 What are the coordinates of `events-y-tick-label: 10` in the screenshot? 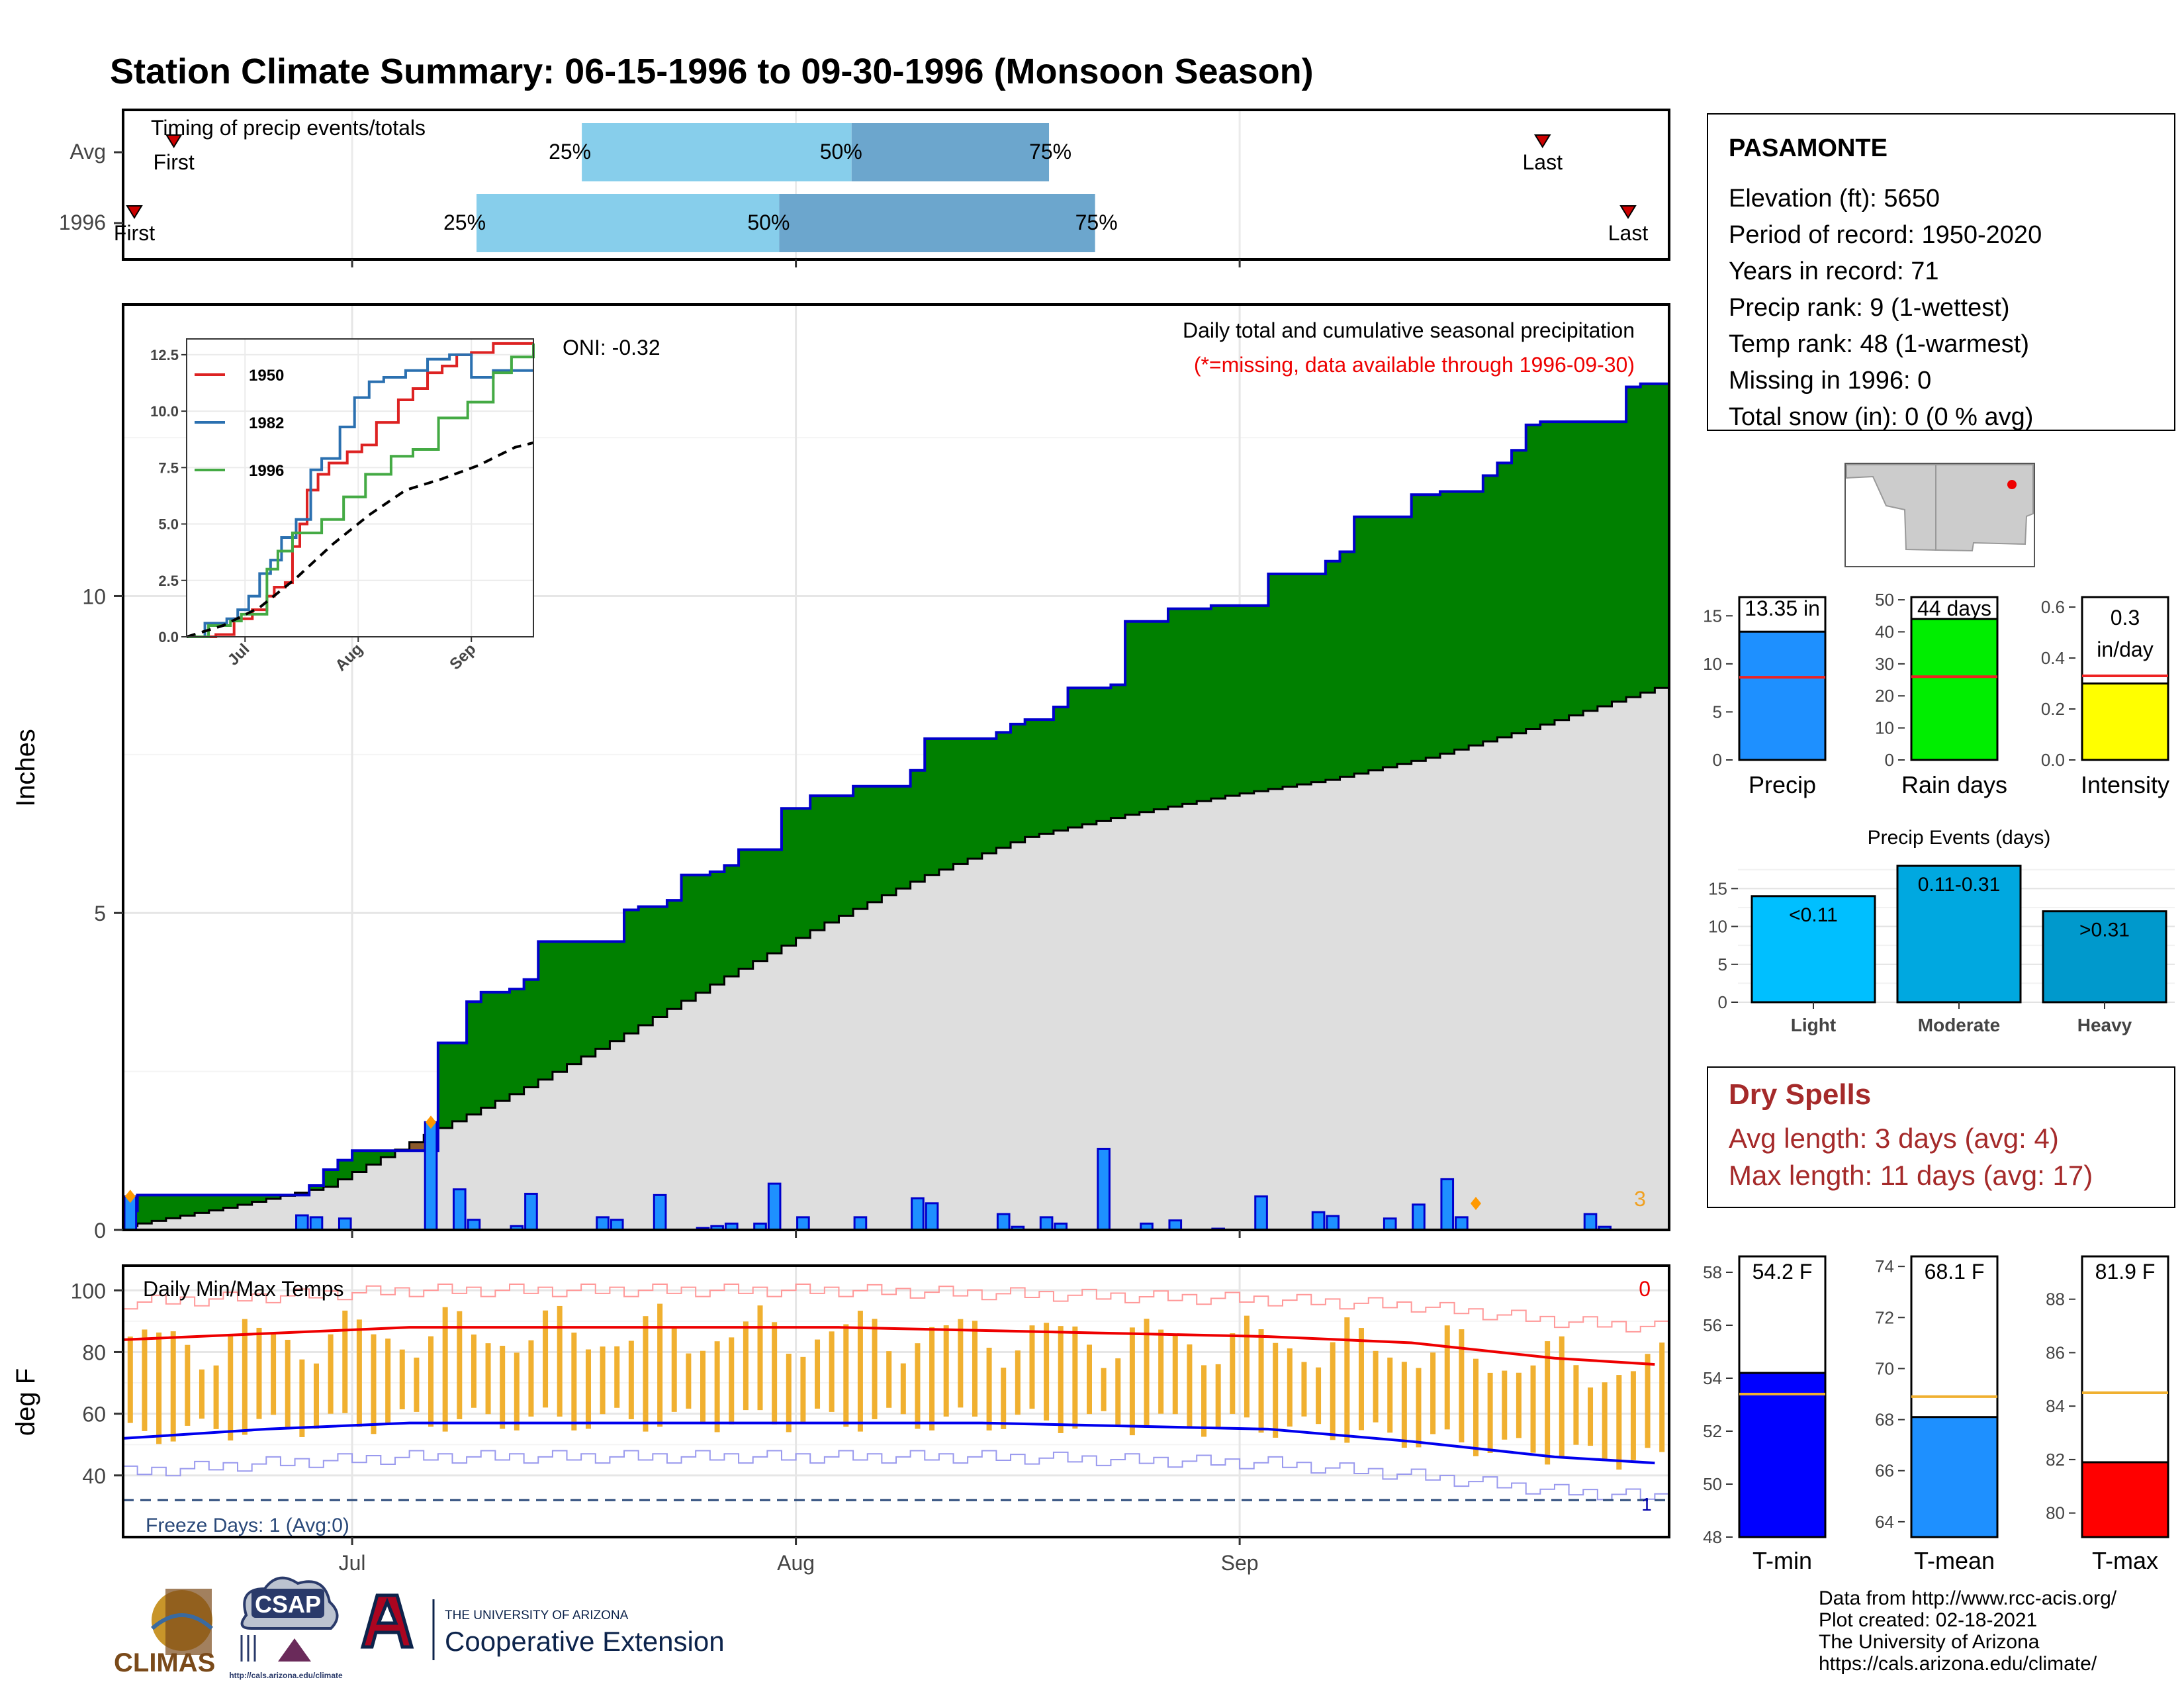 It's located at (1718, 927).